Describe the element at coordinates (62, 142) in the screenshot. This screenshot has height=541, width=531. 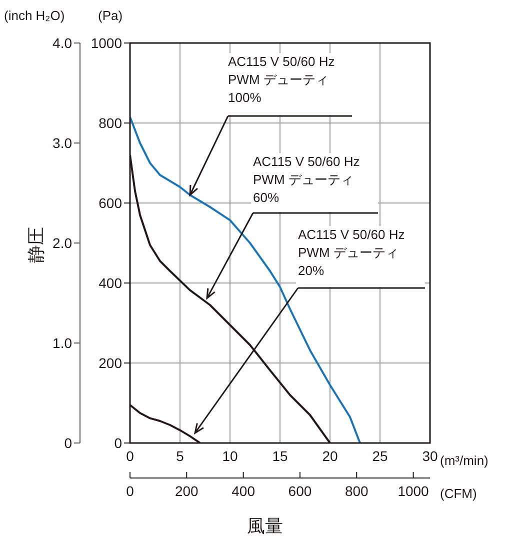
I see `y2-tick-label: 3.0` at that location.